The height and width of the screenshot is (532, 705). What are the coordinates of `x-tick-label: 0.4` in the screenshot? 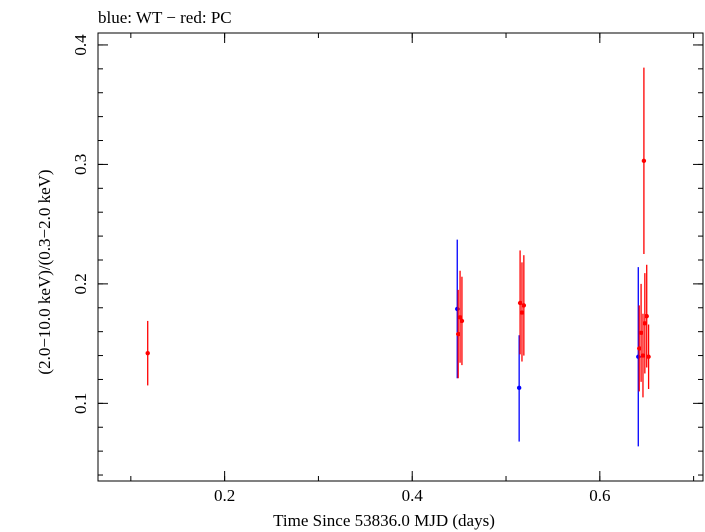 It's located at (413, 495).